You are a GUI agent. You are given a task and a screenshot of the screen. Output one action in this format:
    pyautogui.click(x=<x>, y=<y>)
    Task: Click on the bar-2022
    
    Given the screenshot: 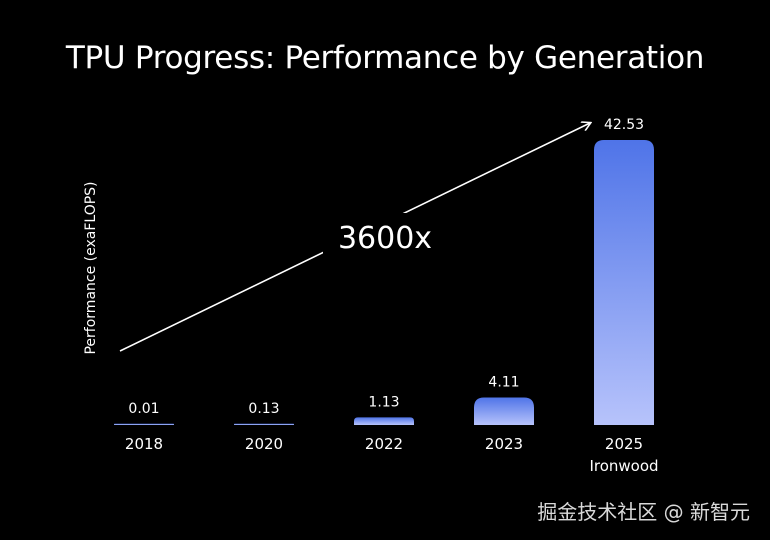 What is the action you would take?
    pyautogui.click(x=384, y=421)
    